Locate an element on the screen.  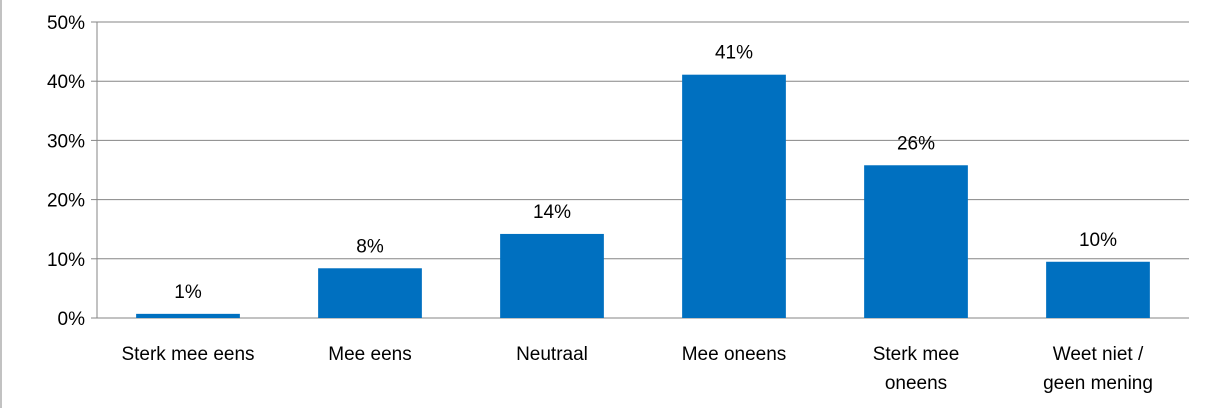
category-label: Neutraal is located at coordinates (552, 354).